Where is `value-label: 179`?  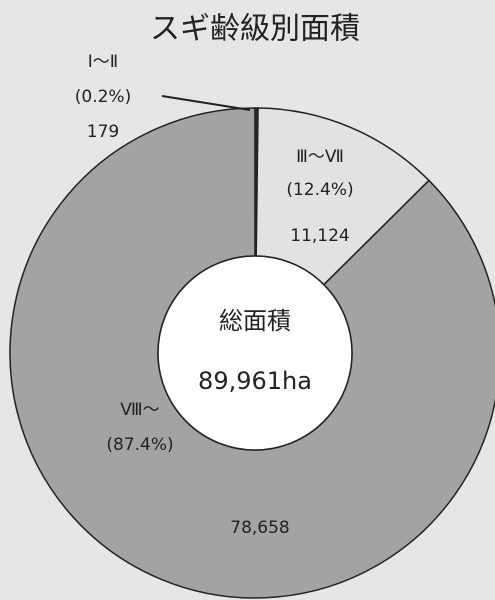
value-label: 179 is located at coordinates (103, 132).